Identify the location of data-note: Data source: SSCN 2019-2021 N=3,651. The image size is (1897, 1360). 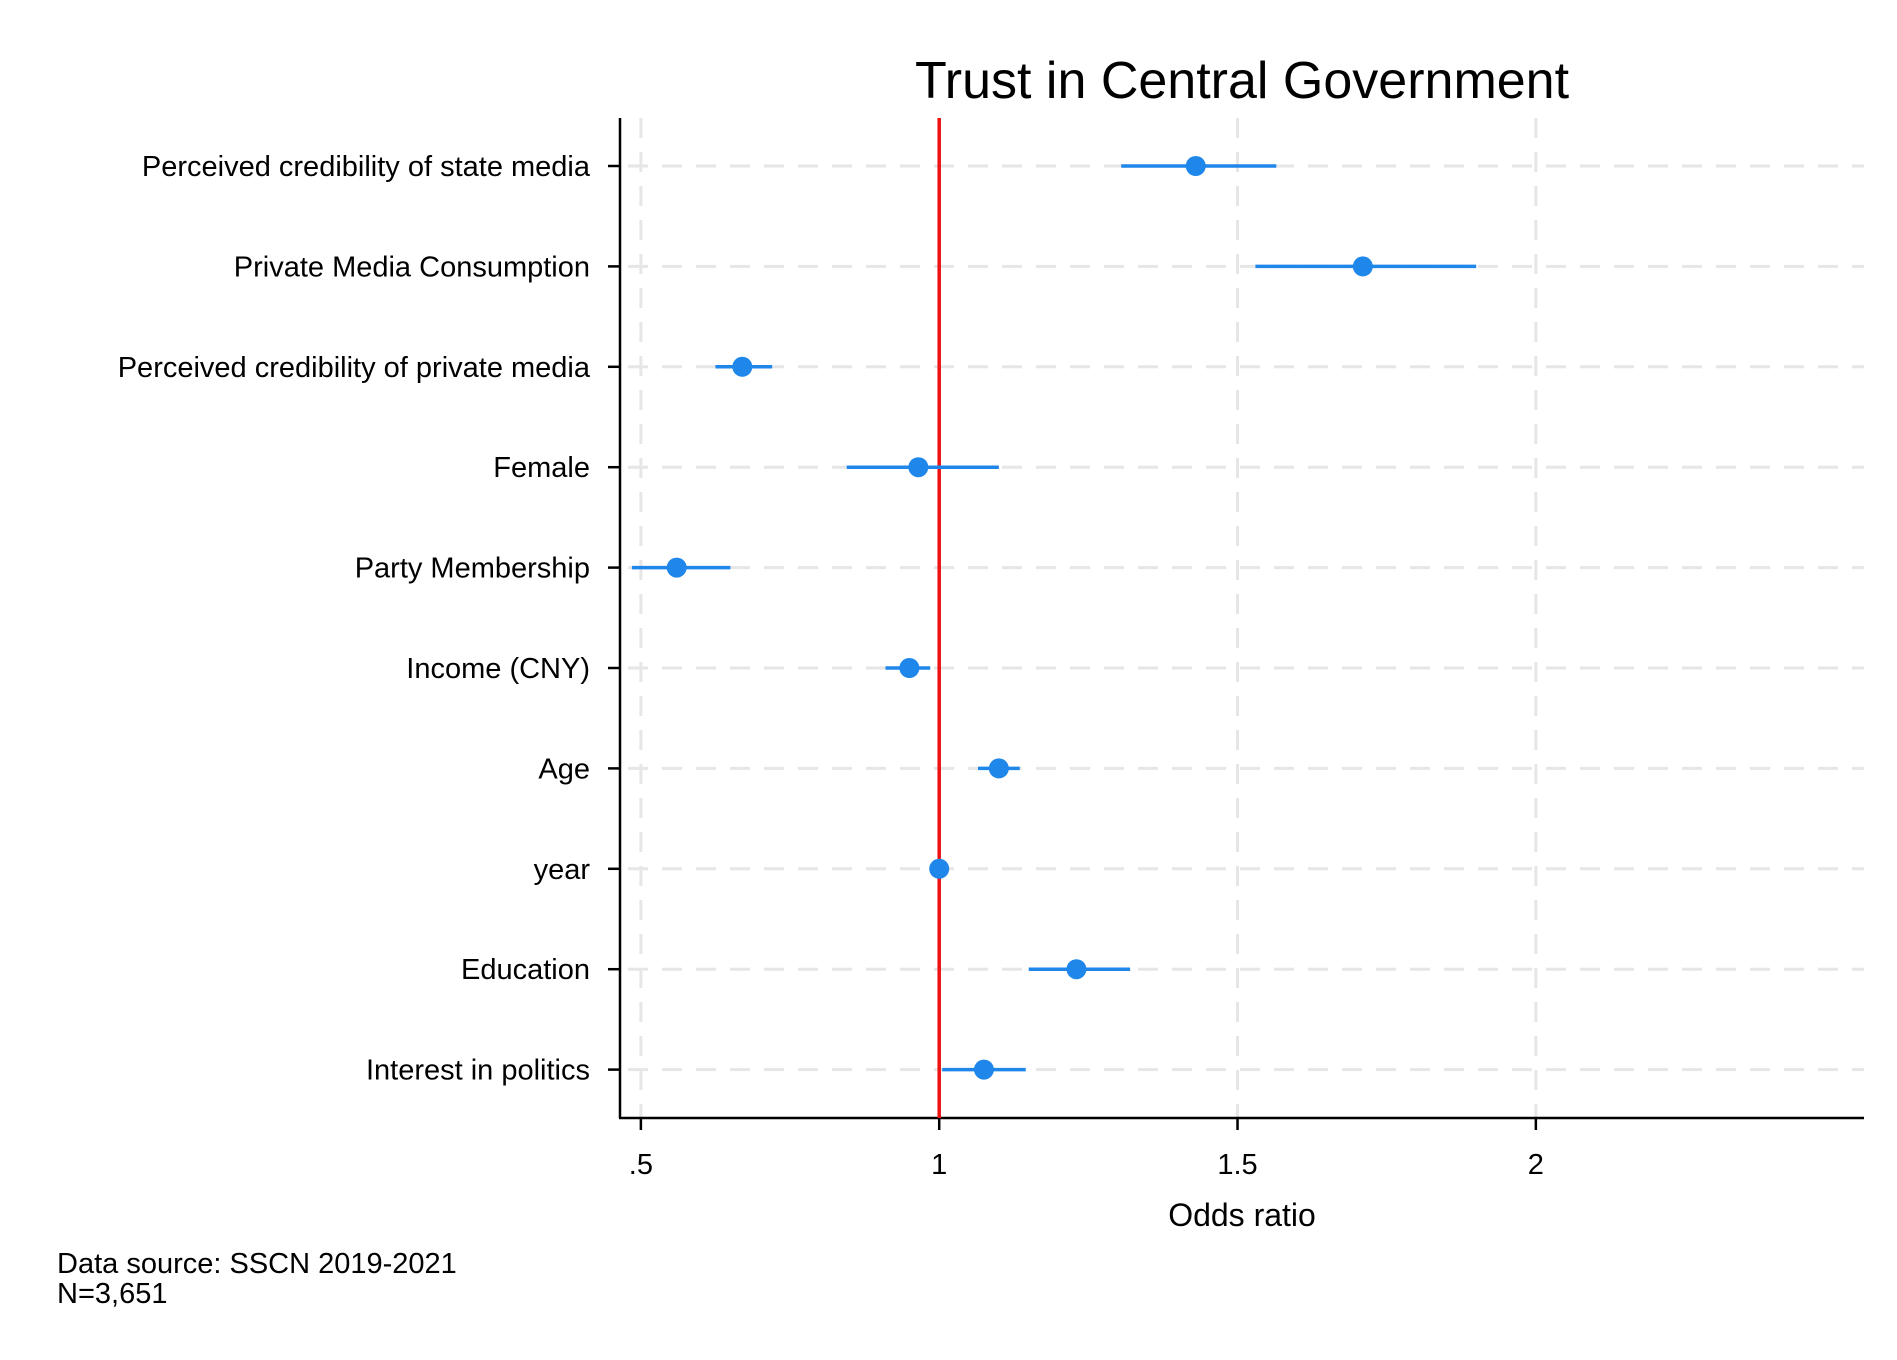
(257, 1279).